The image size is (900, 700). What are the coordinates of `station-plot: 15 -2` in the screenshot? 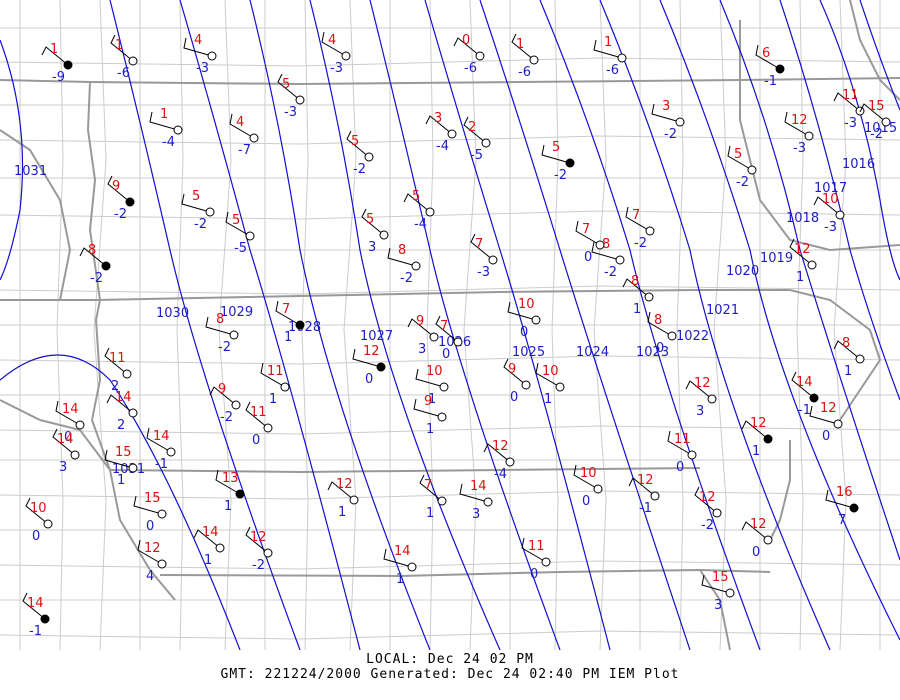 It's located at (875, 120).